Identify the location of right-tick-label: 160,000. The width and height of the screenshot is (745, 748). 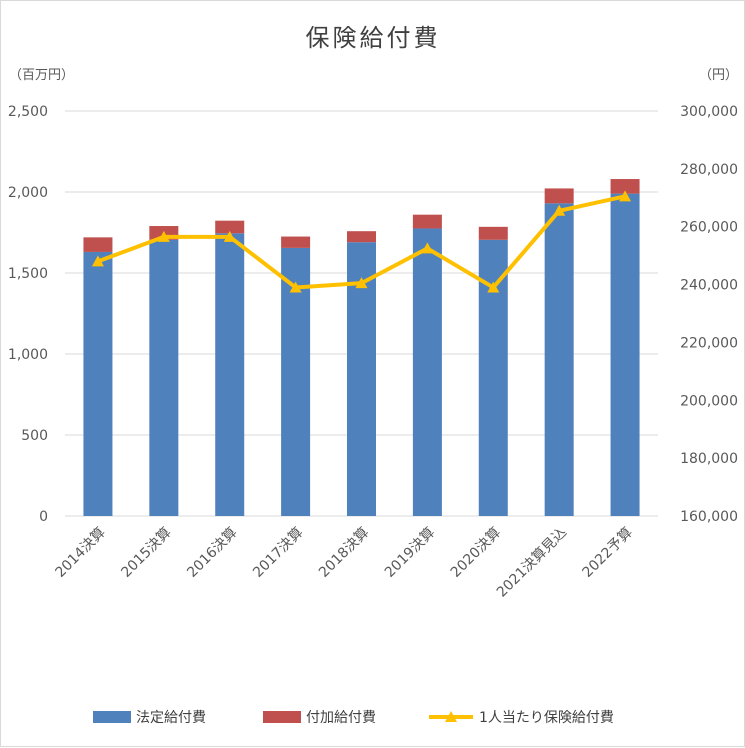
(709, 517).